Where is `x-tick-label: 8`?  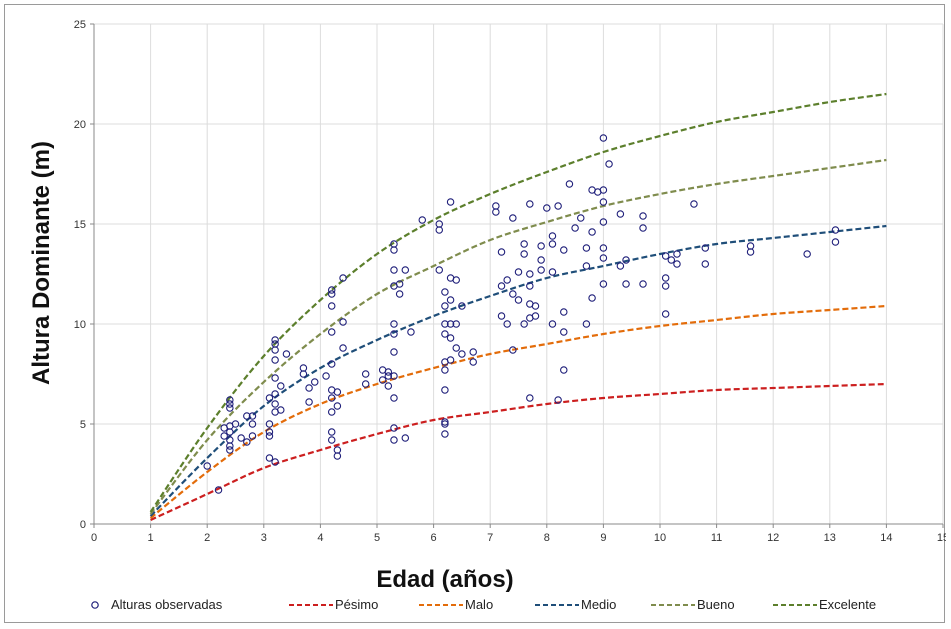
x-tick-label: 8 is located at coordinates (547, 538).